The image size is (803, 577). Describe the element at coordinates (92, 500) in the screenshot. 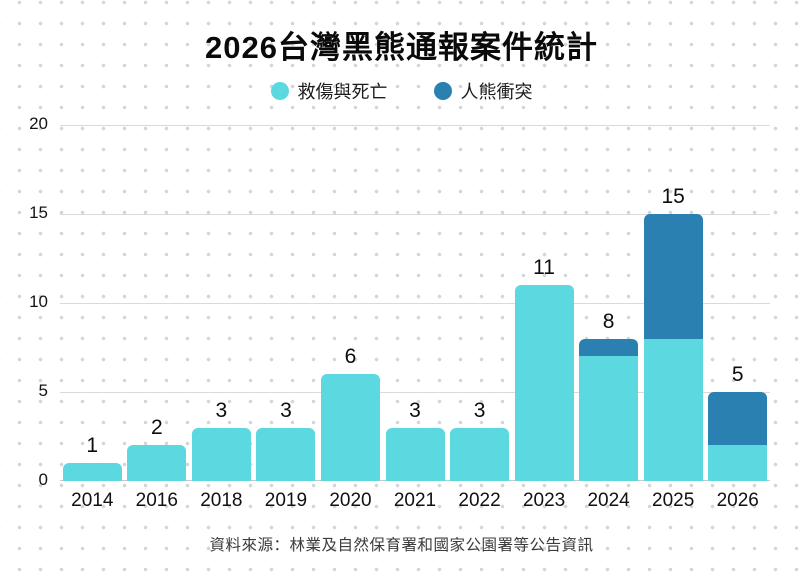

I see `x-tick-label-2014: 2014` at that location.